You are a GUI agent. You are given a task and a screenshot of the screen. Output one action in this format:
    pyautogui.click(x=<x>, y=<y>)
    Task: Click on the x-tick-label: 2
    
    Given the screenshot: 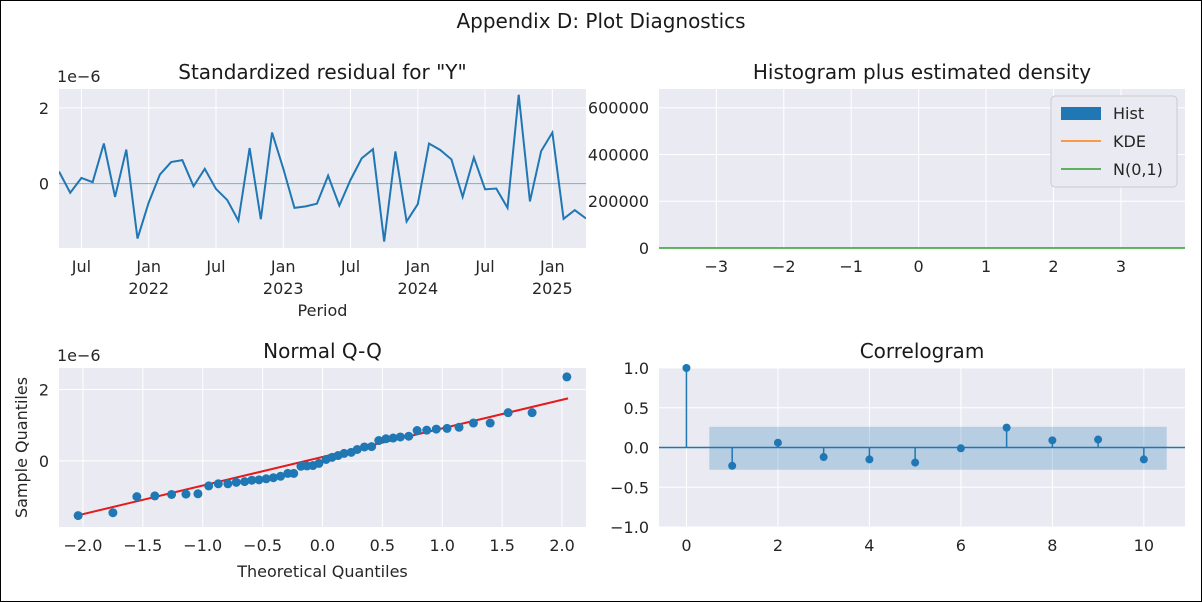 What is the action you would take?
    pyautogui.click(x=778, y=545)
    